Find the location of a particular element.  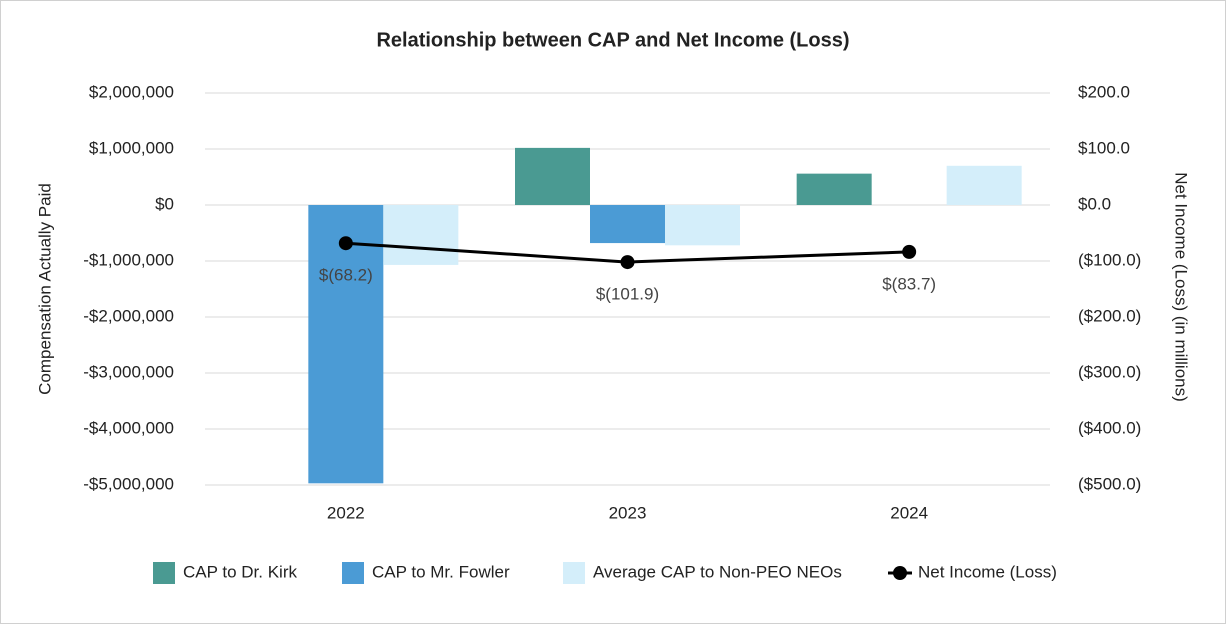

x-tick-label: 2024 is located at coordinates (909, 512).